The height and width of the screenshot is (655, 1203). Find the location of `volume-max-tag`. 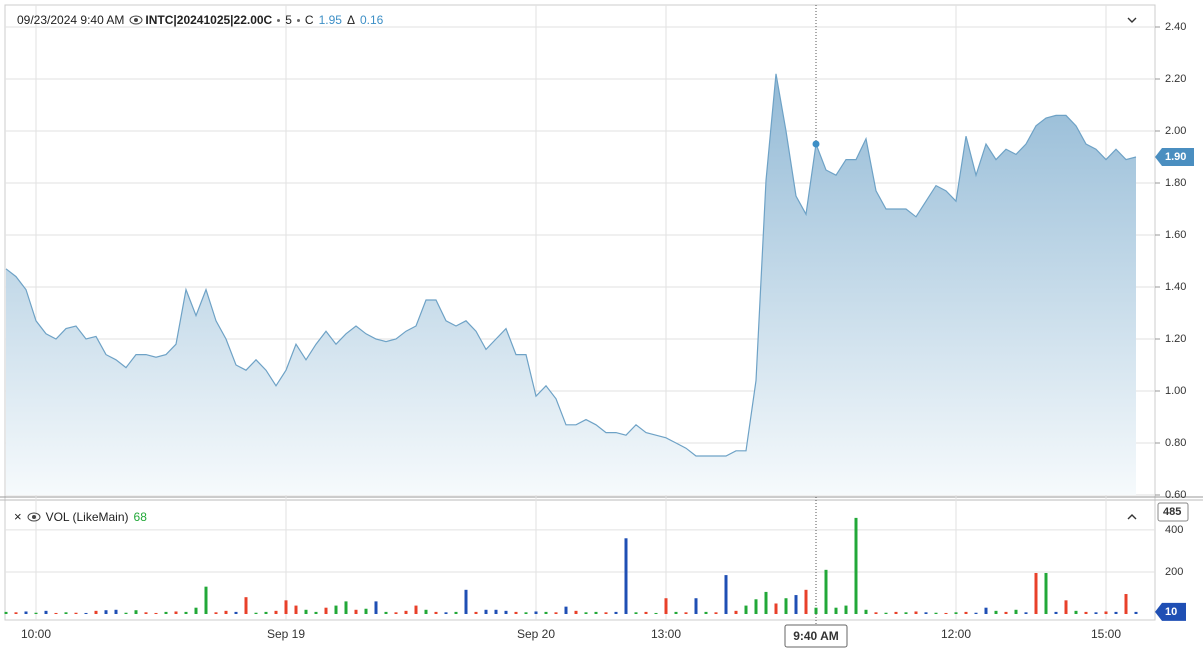

volume-max-tag is located at coordinates (1173, 512).